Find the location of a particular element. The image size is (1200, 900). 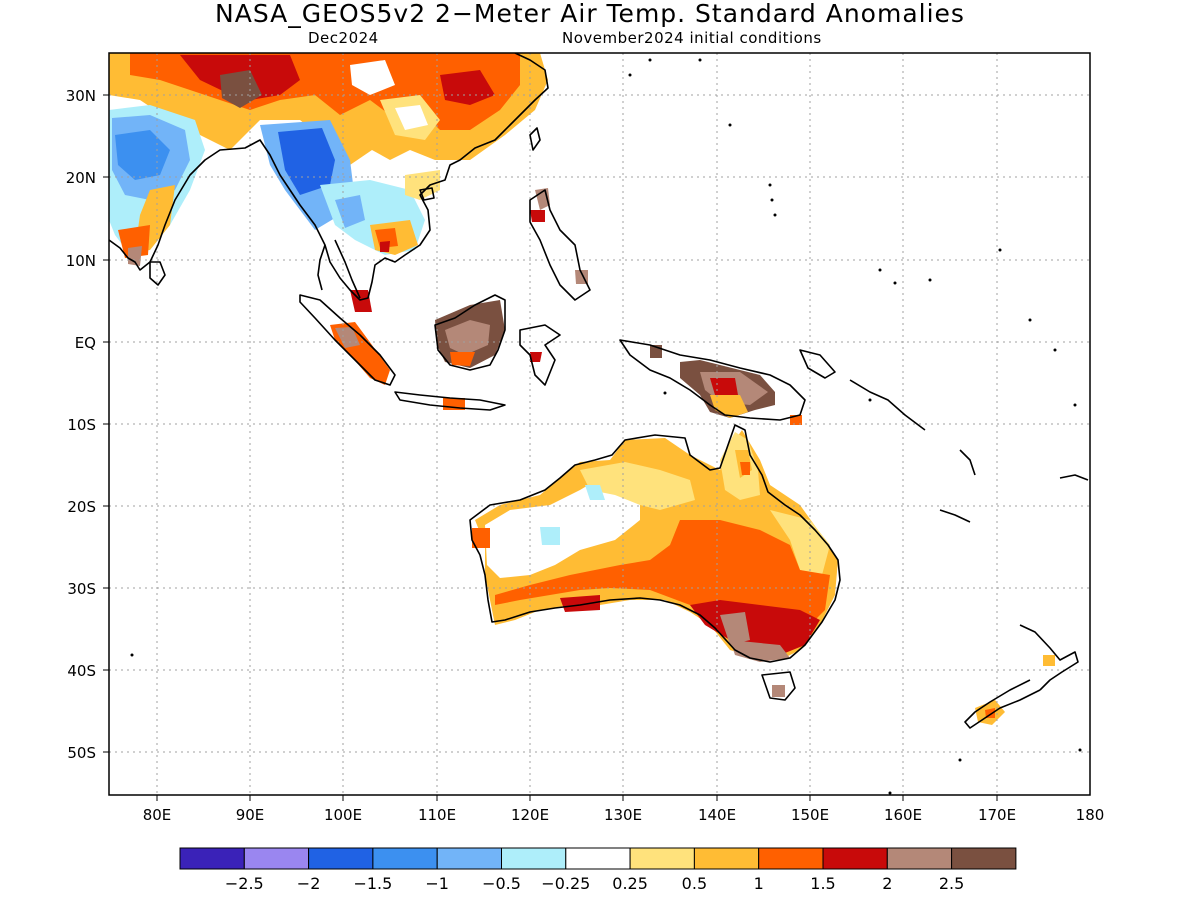

lat-label: 30S is located at coordinates (81, 589).